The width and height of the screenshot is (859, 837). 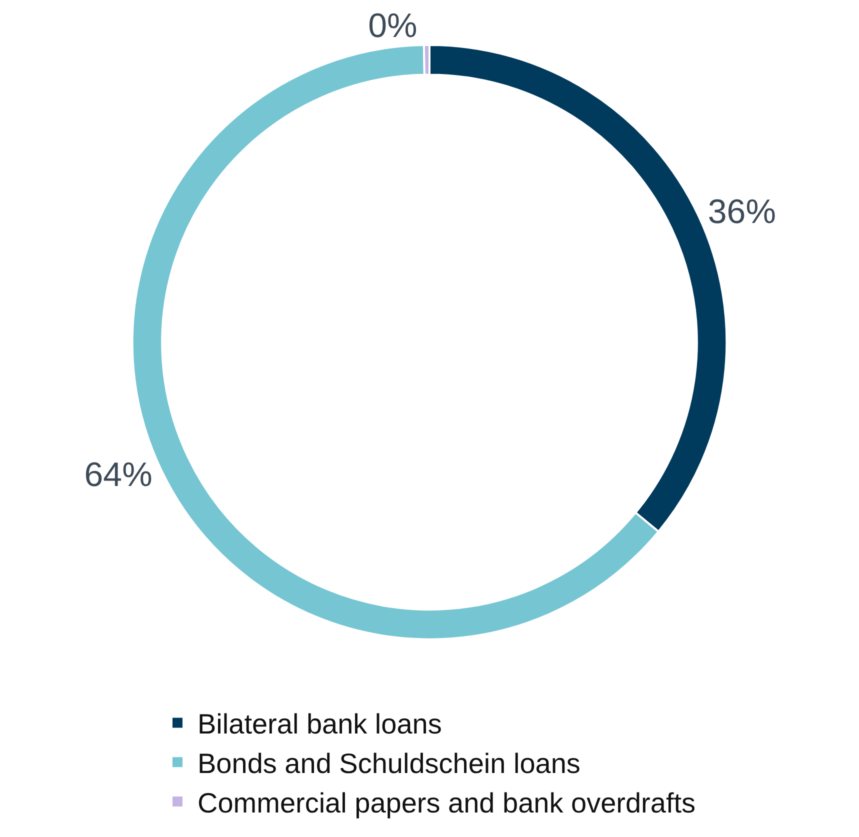 I want to click on data-label: 64%, so click(x=118, y=475).